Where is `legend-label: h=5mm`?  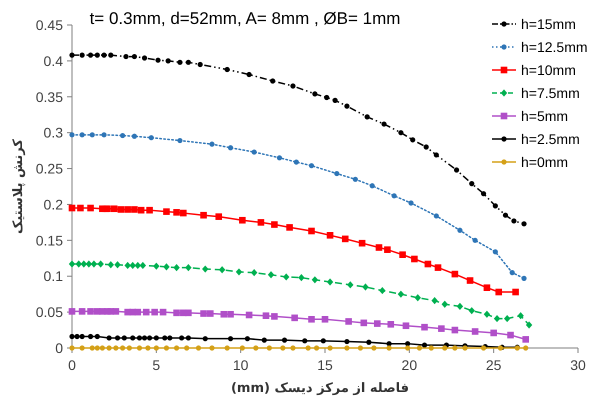 legend-label: h=5mm is located at coordinates (544, 116).